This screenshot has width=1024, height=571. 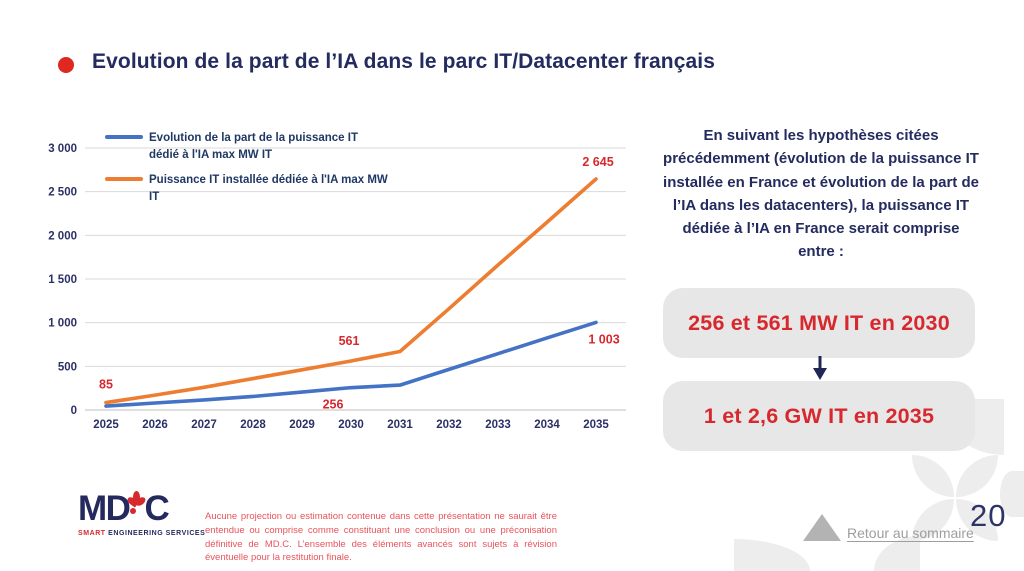 What do you see at coordinates (204, 425) in the screenshot?
I see `x-tick-label: 2027` at bounding box center [204, 425].